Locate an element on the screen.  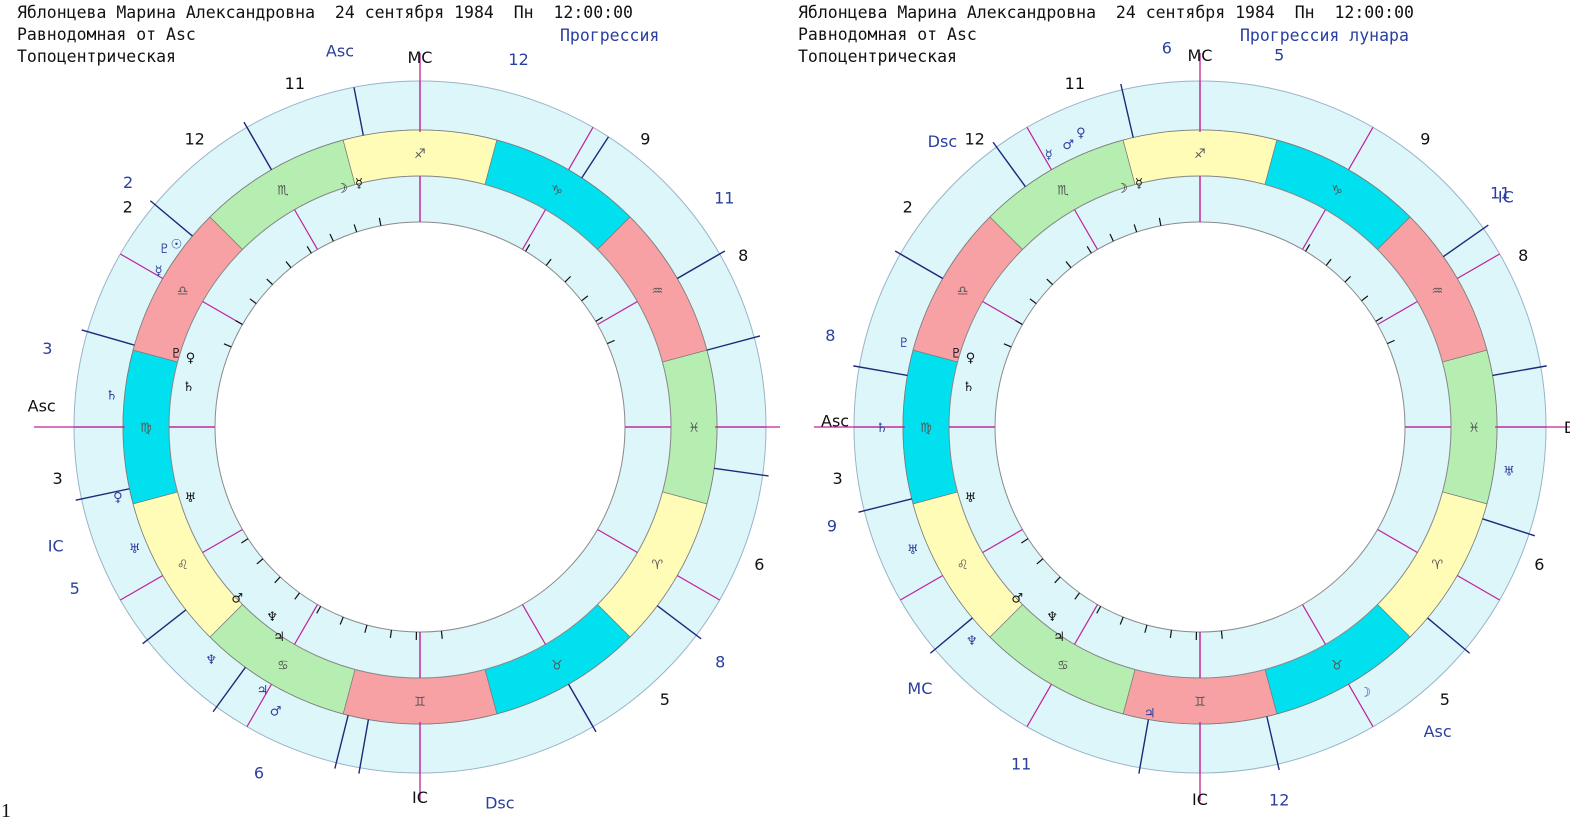
natal-house-number: 11 is located at coordinates (1075, 83).